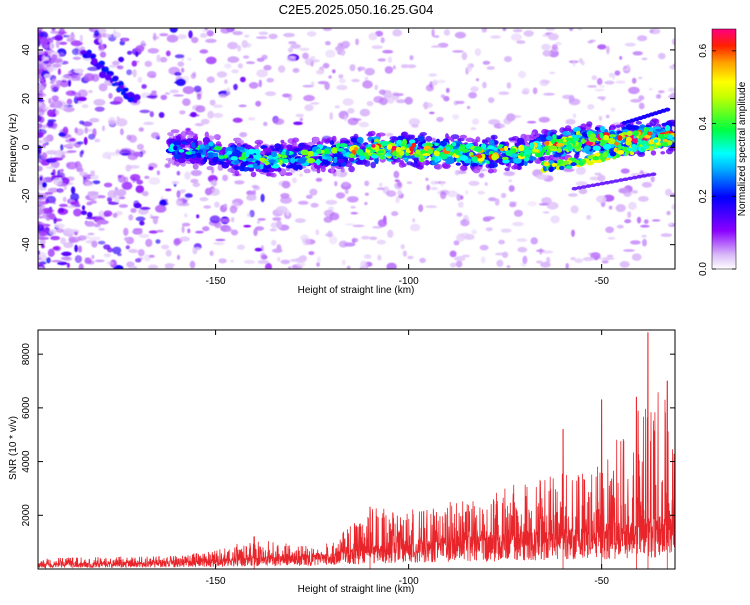 This screenshot has width=750, height=605. Describe the element at coordinates (420, 149) in the screenshot. I see `spectrogram-main-trace` at that location.